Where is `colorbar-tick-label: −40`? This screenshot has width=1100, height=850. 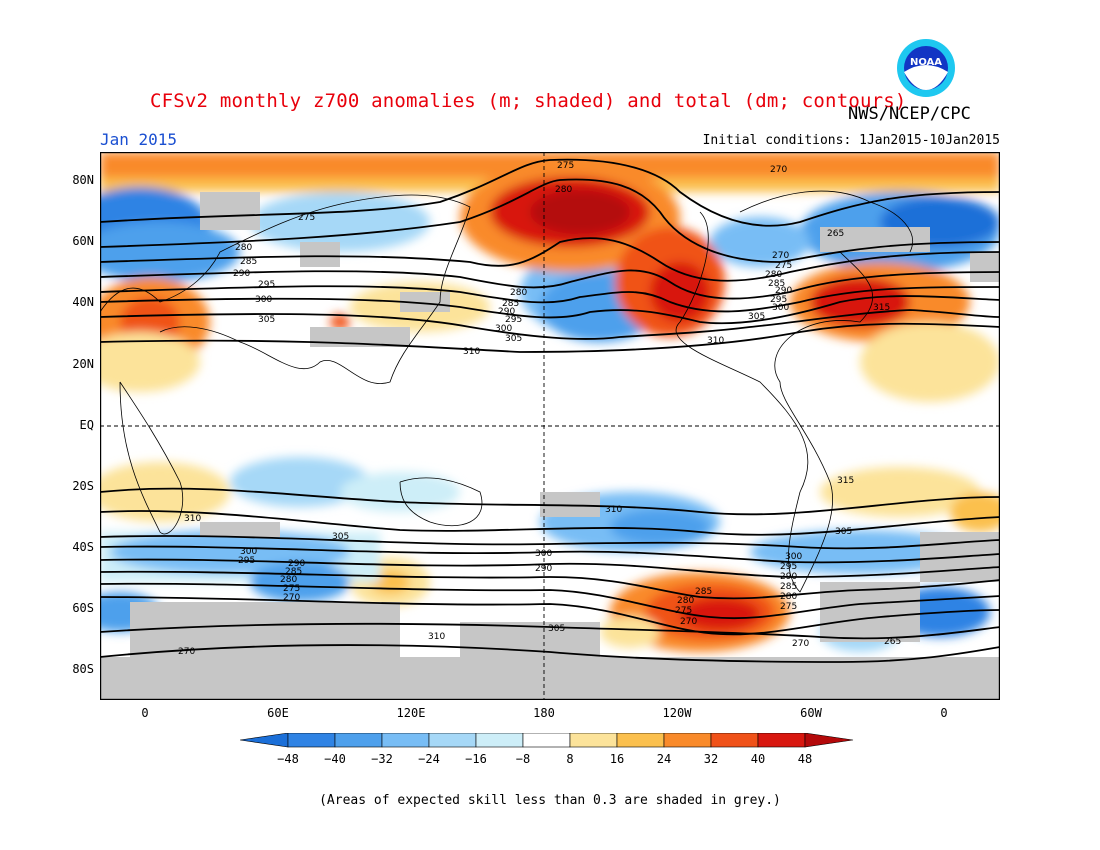
colorbar-tick-label: −40 is located at coordinates (335, 759).